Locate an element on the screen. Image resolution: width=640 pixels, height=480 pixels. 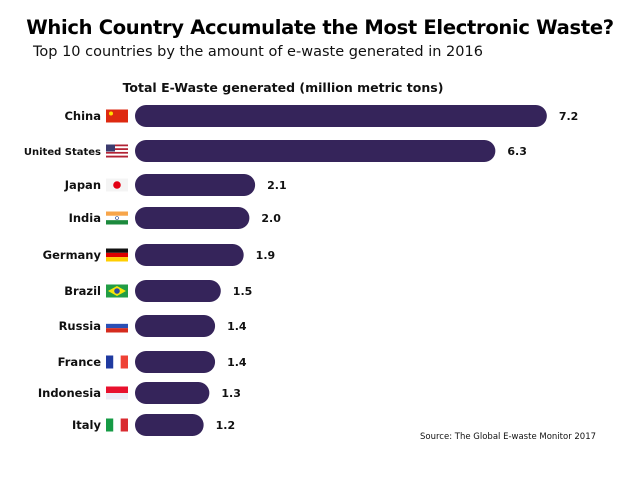
bar-row: Indonesia 1.3 is located at coordinates (139, 393).